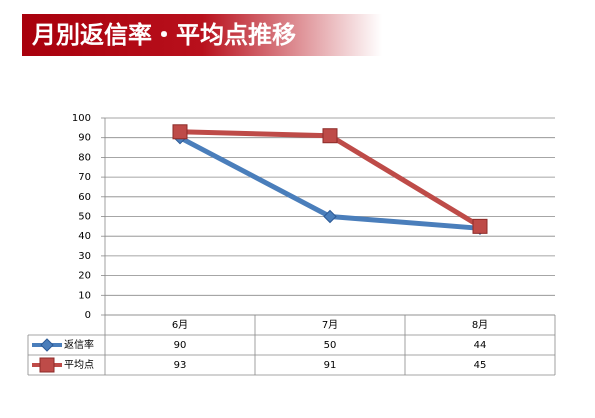 The width and height of the screenshot is (595, 418). What do you see at coordinates (330, 365) in the screenshot?
I see `table-value: 91` at bounding box center [330, 365].